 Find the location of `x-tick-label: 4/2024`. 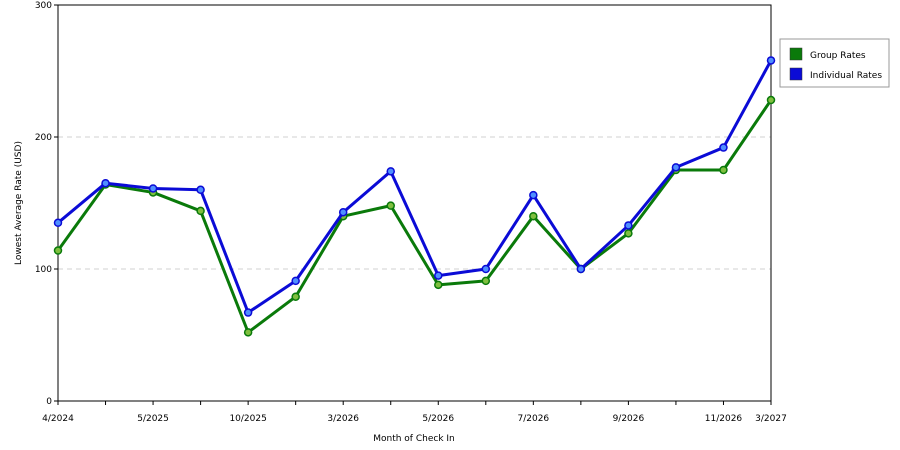

x-tick-label: 4/2024 is located at coordinates (58, 419).